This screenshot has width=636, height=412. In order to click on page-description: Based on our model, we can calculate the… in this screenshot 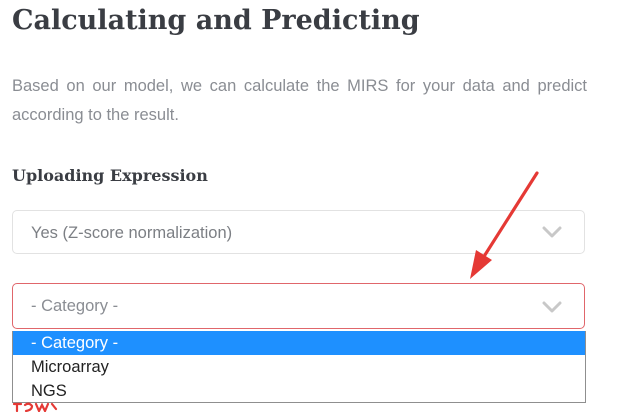, I will do `click(299, 100)`.